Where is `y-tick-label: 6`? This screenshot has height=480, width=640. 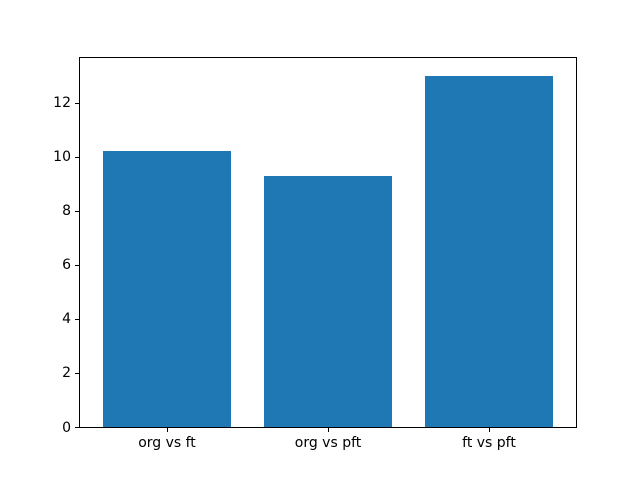
y-tick-label: 6 is located at coordinates (66, 265).